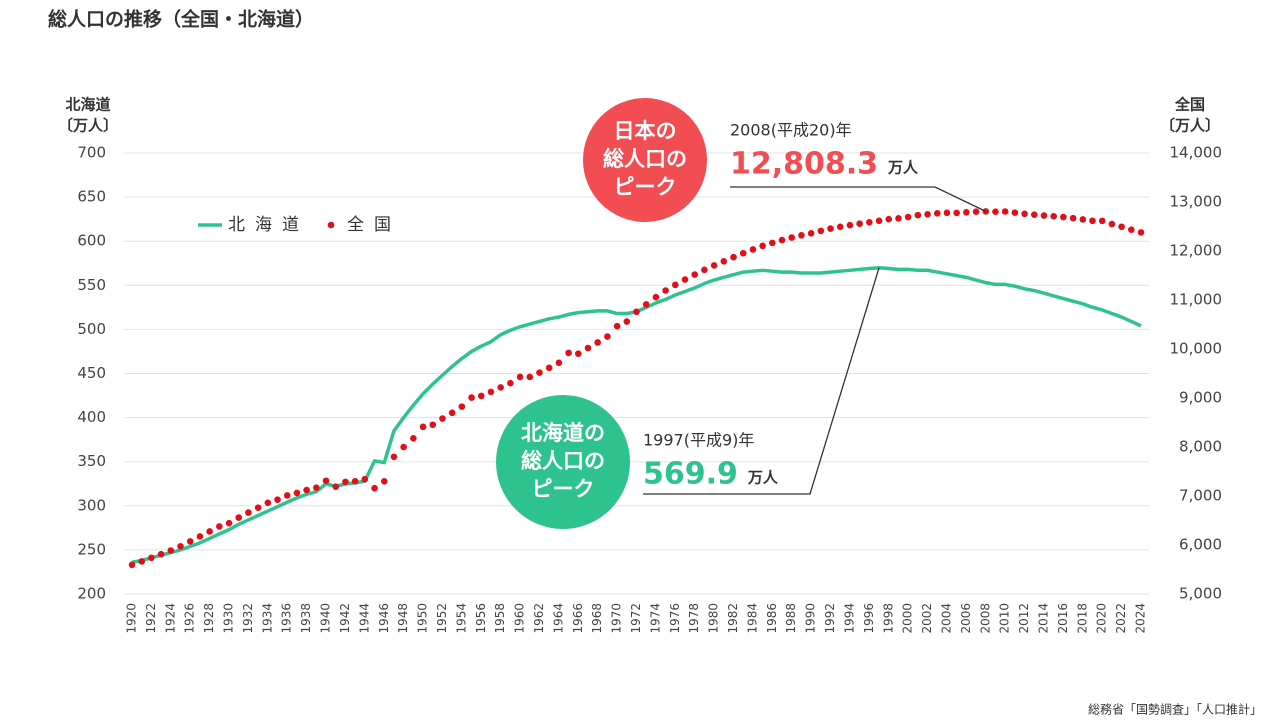  What do you see at coordinates (733, 618) in the screenshot?
I see `x-tick-label: 1982` at bounding box center [733, 618].